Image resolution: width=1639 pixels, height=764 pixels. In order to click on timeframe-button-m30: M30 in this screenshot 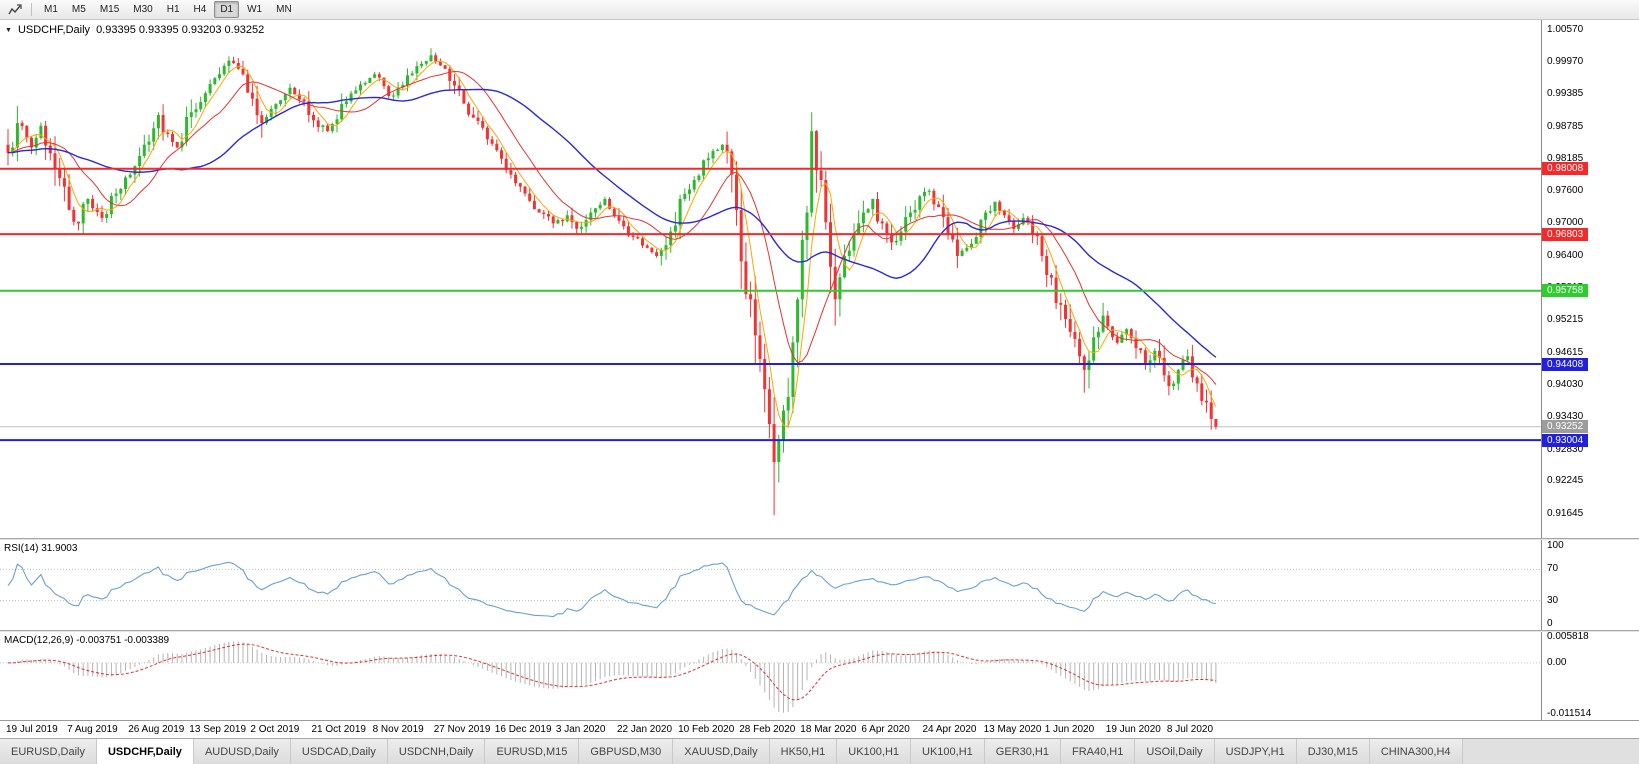, I will do `click(143, 9)`.